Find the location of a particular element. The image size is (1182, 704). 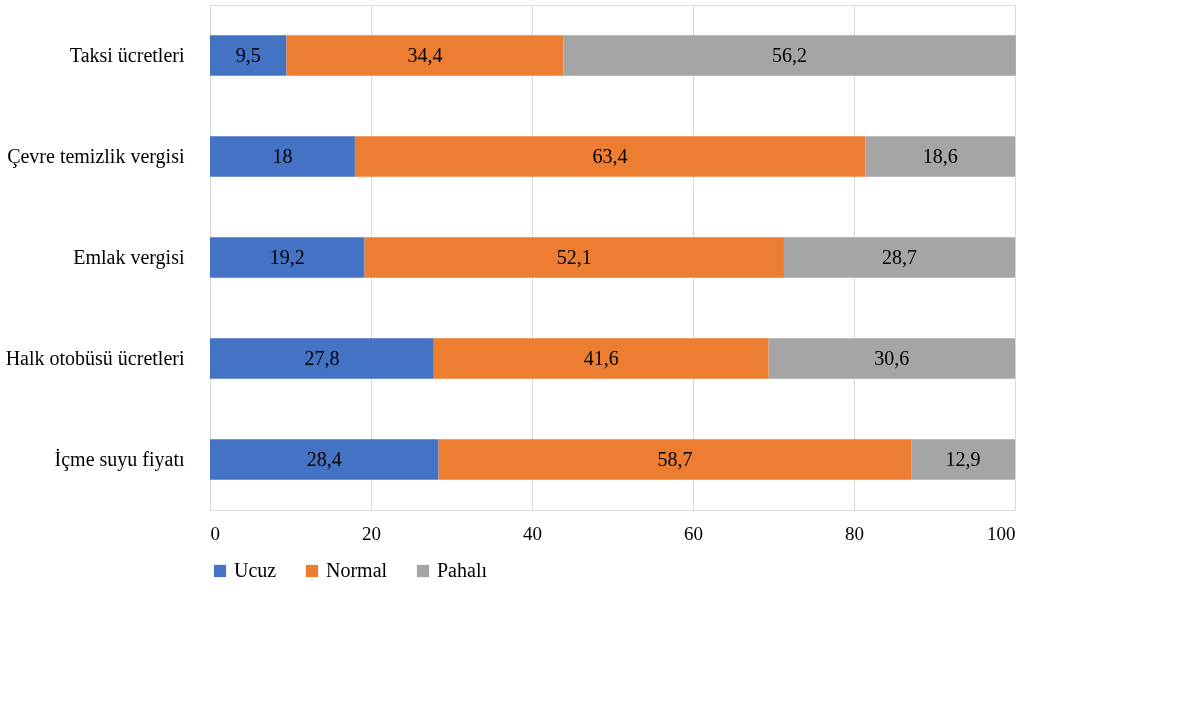

legend-label: Pahalı is located at coordinates (462, 570).